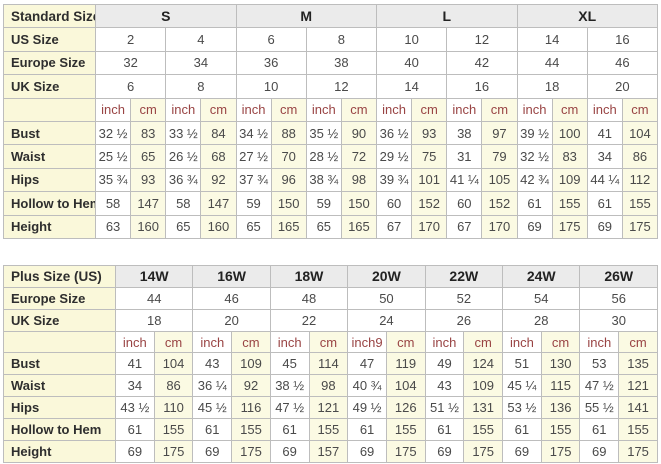  Describe the element at coordinates (59, 276) in the screenshot. I see `plus-corner-label: Plus Size (US)` at that location.